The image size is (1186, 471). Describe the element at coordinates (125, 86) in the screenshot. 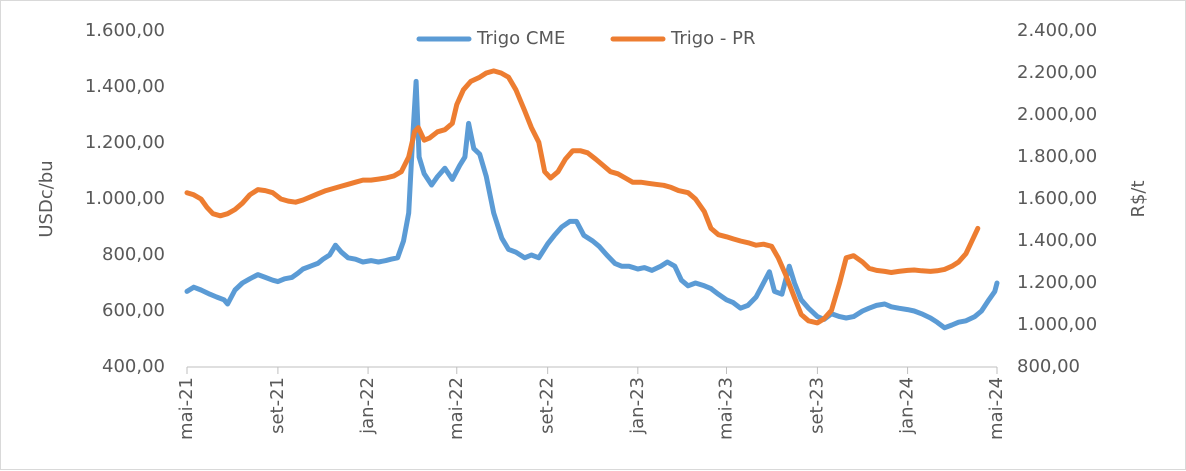

I see `y-left-tick-label: 1.400,00` at that location.